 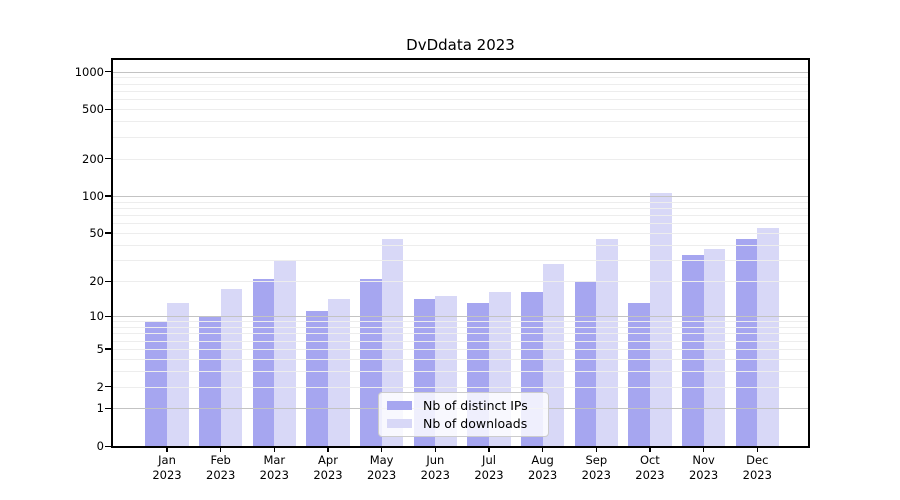 What do you see at coordinates (96, 316) in the screenshot?
I see `y-tick-label: 10` at bounding box center [96, 316].